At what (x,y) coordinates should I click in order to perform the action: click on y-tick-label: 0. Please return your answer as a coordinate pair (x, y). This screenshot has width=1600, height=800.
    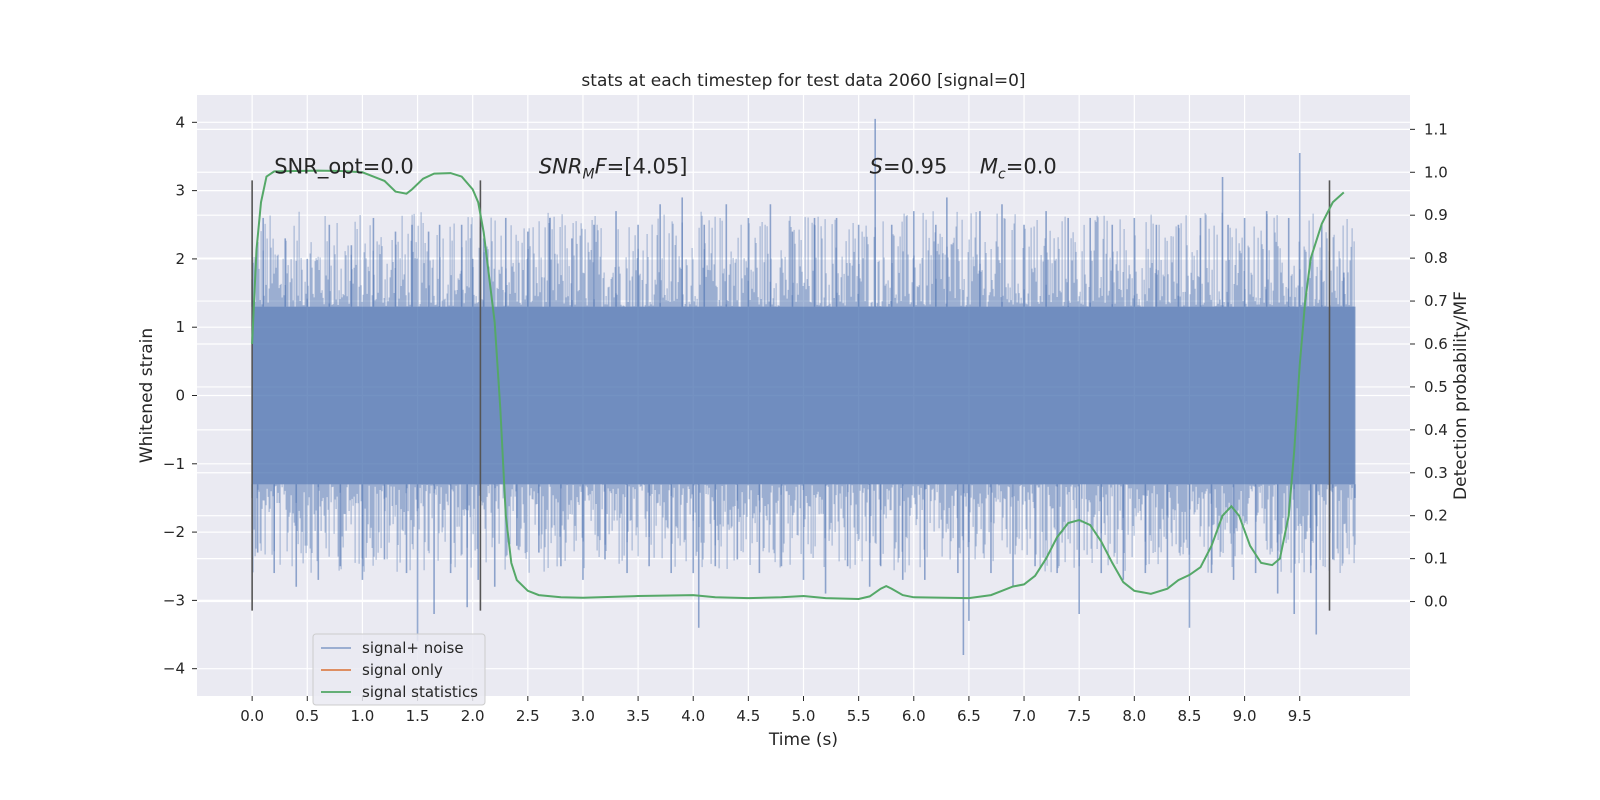
    Looking at the image, I should click on (180, 396).